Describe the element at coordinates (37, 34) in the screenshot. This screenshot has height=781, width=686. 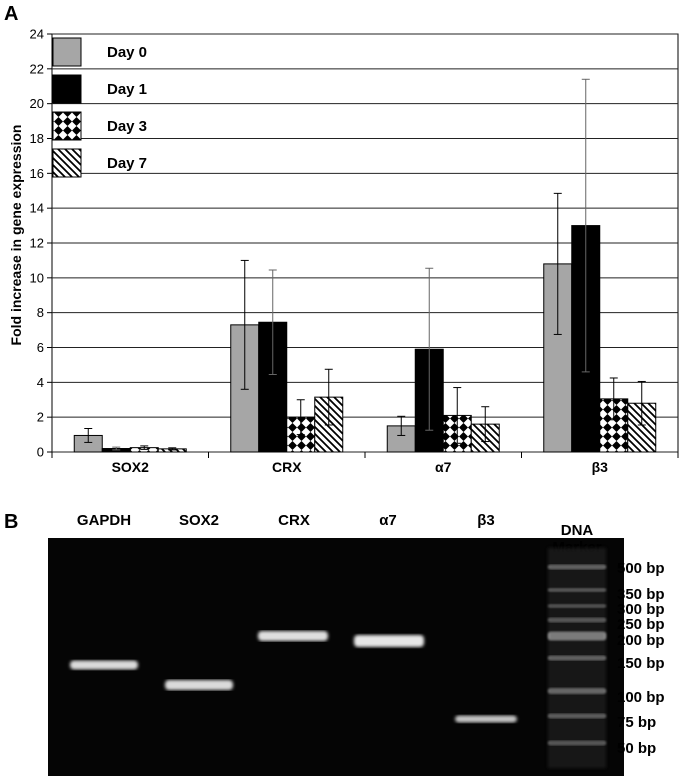
I see `y-tick-label: 24` at that location.